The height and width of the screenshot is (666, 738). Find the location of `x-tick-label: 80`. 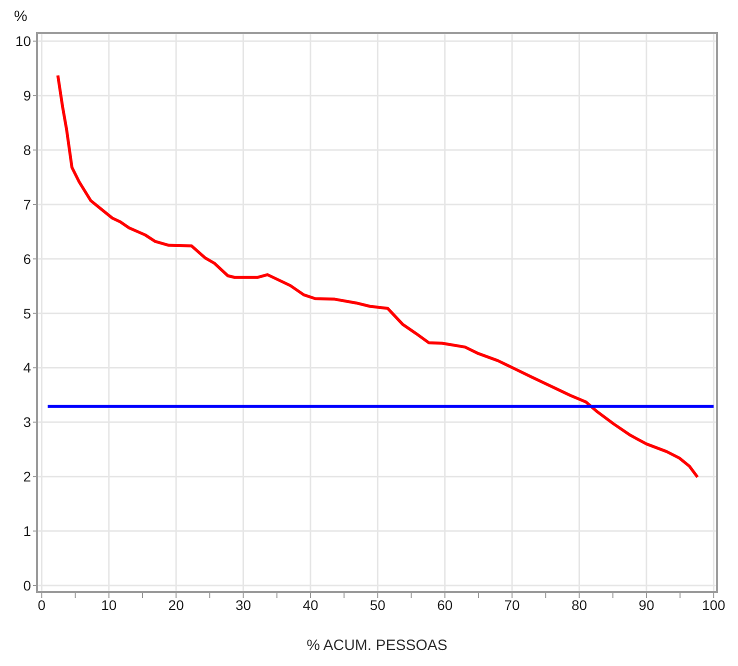

x-tick-label: 80 is located at coordinates (579, 604).